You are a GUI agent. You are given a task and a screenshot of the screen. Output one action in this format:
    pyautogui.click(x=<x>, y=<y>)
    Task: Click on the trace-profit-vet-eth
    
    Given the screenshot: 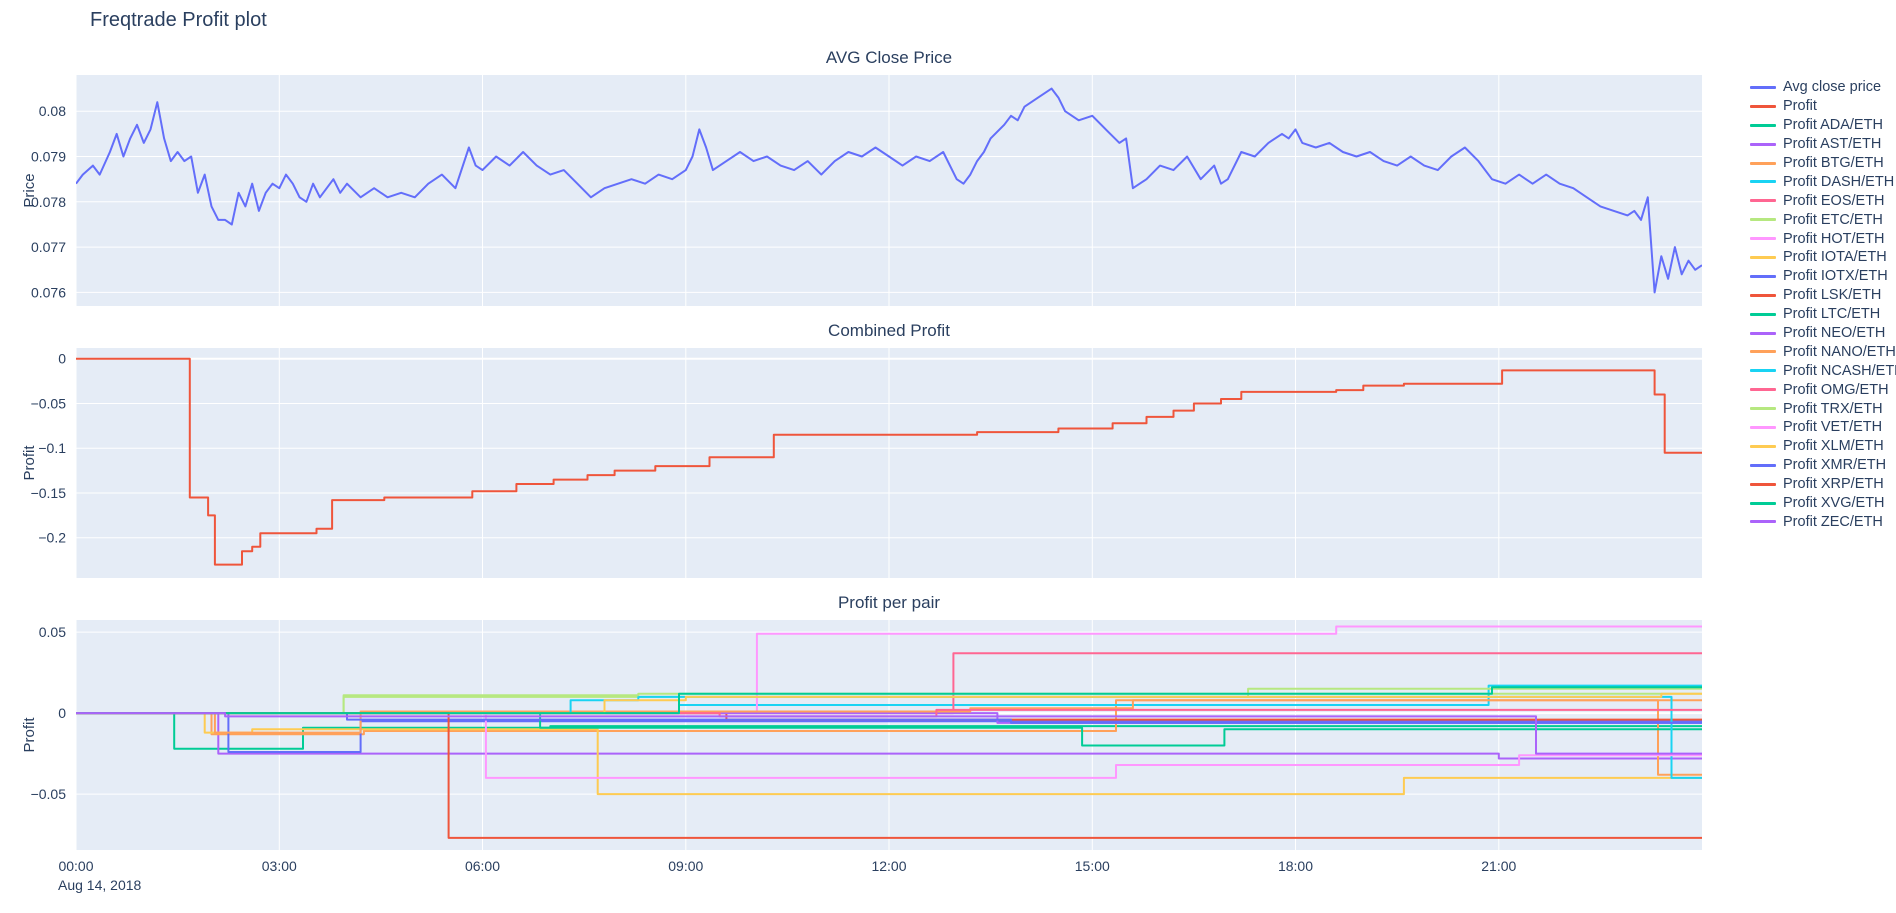 What is the action you would take?
    pyautogui.click(x=889, y=745)
    